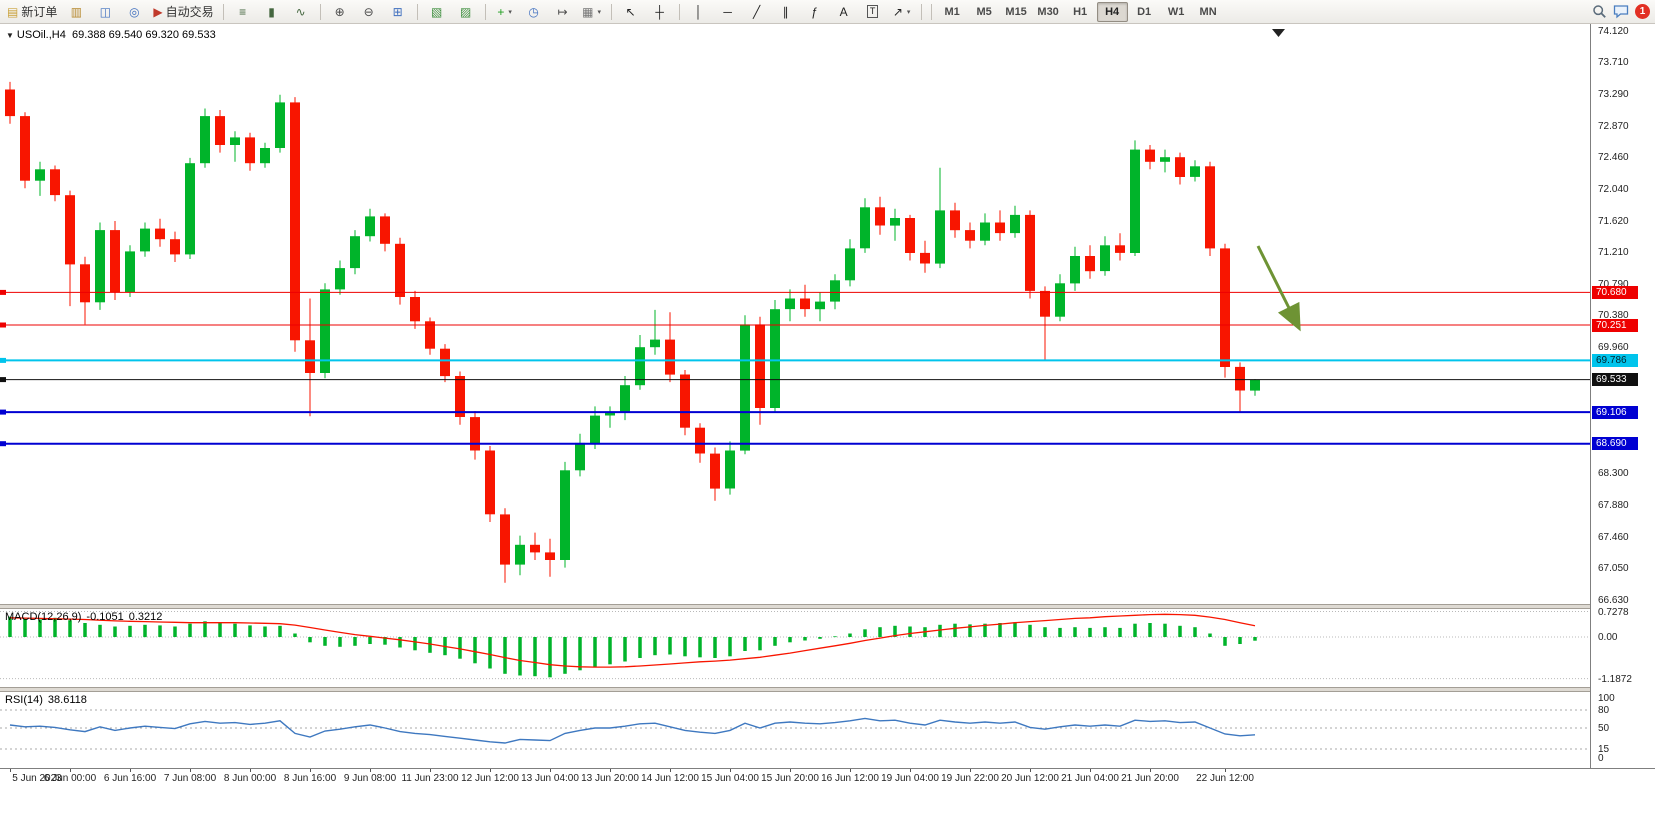 The width and height of the screenshot is (1655, 830). I want to click on time-axis-label: 21 Jun 20:00, so click(1150, 778).